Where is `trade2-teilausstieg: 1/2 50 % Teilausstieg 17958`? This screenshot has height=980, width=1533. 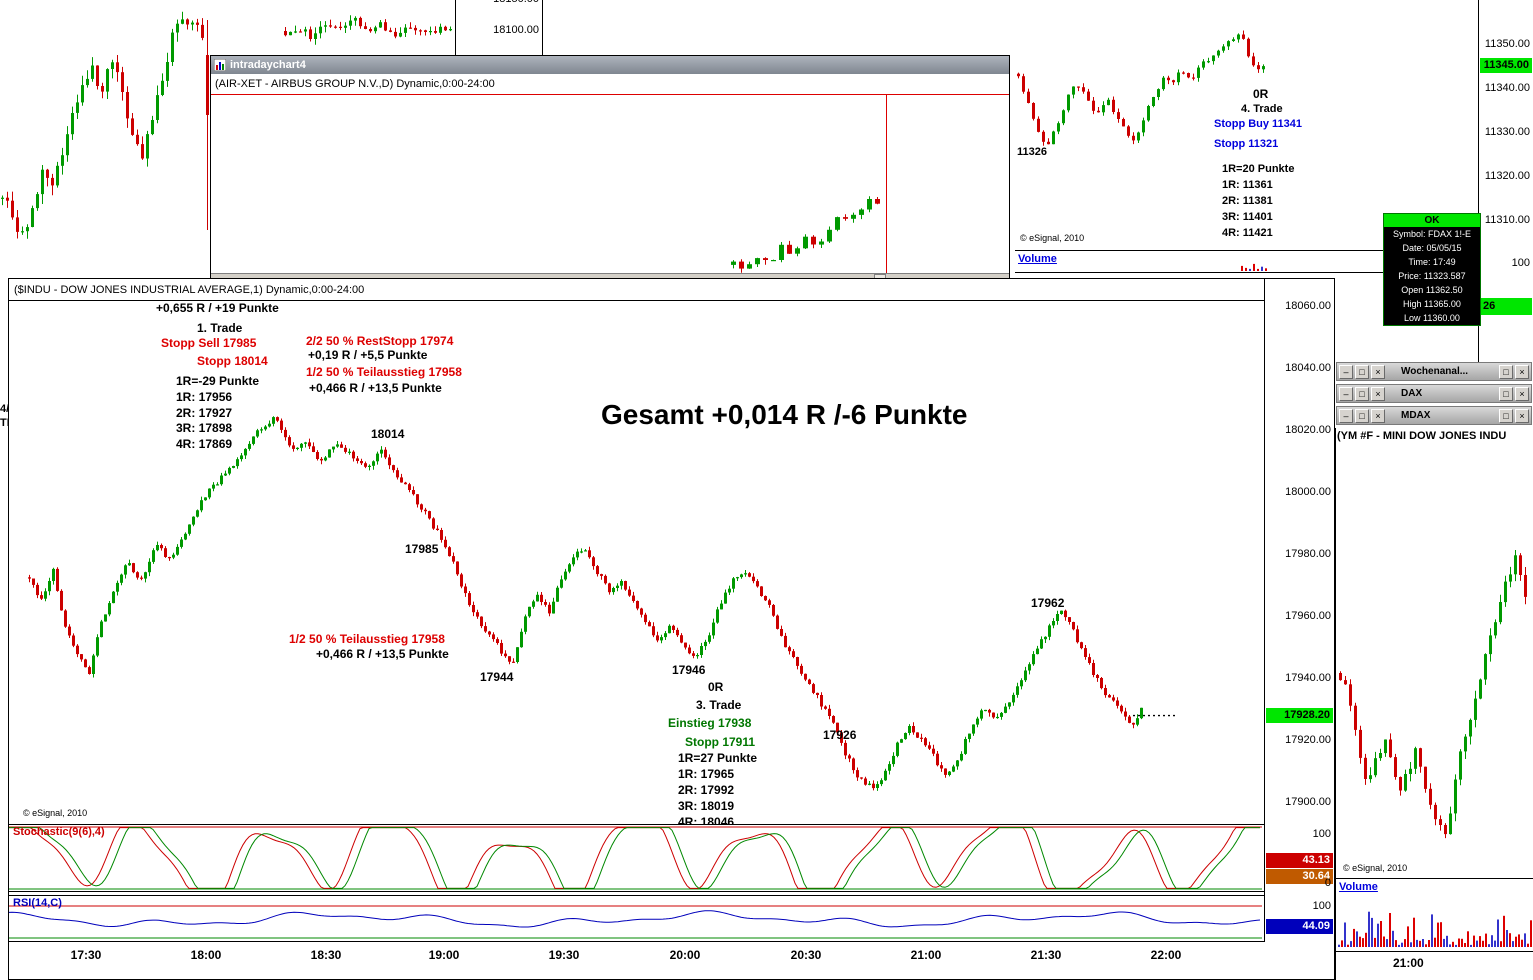
trade2-teilausstieg: 1/2 50 % Teilausstieg 17958 is located at coordinates (384, 372).